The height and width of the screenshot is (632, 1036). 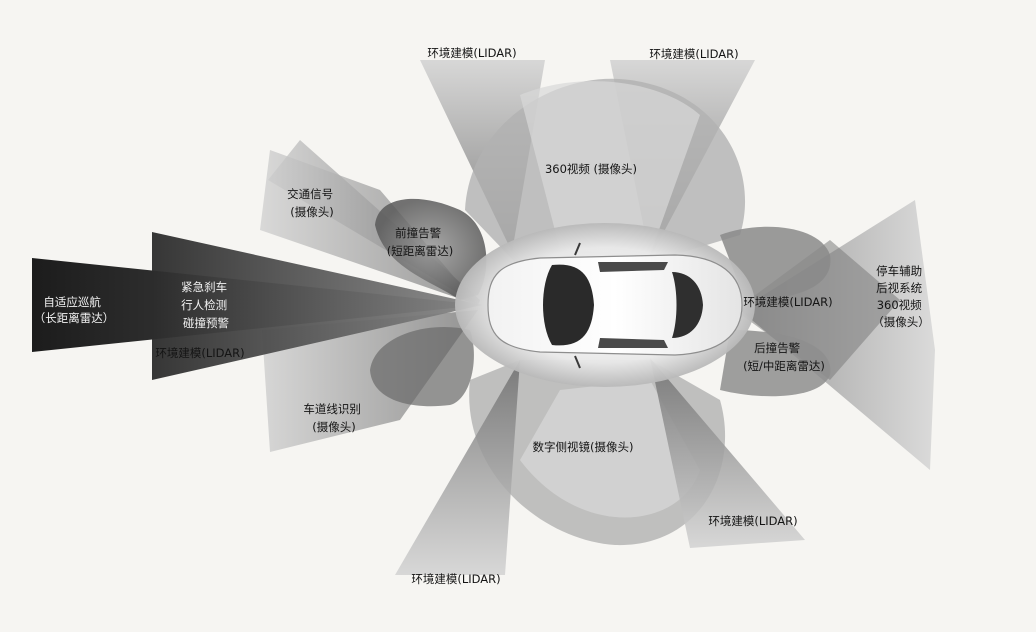 What do you see at coordinates (333, 418) in the screenshot?
I see `lane-detect-label: 车道线识别 (摄像头)` at bounding box center [333, 418].